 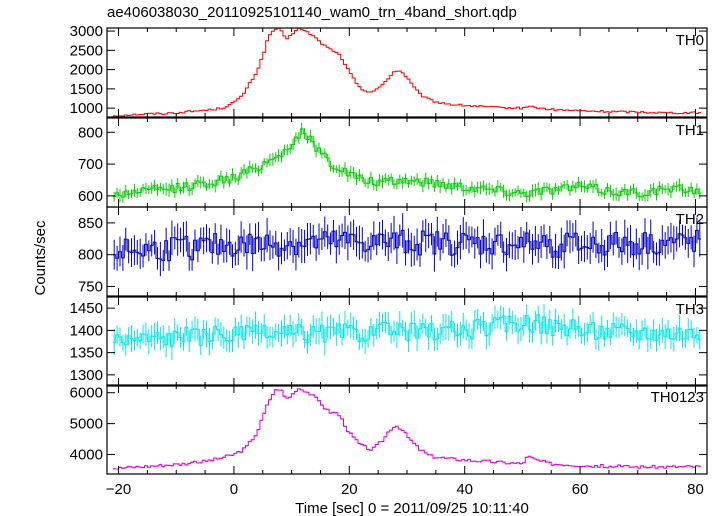 I want to click on y-tick-label: 3000, so click(x=86, y=31).